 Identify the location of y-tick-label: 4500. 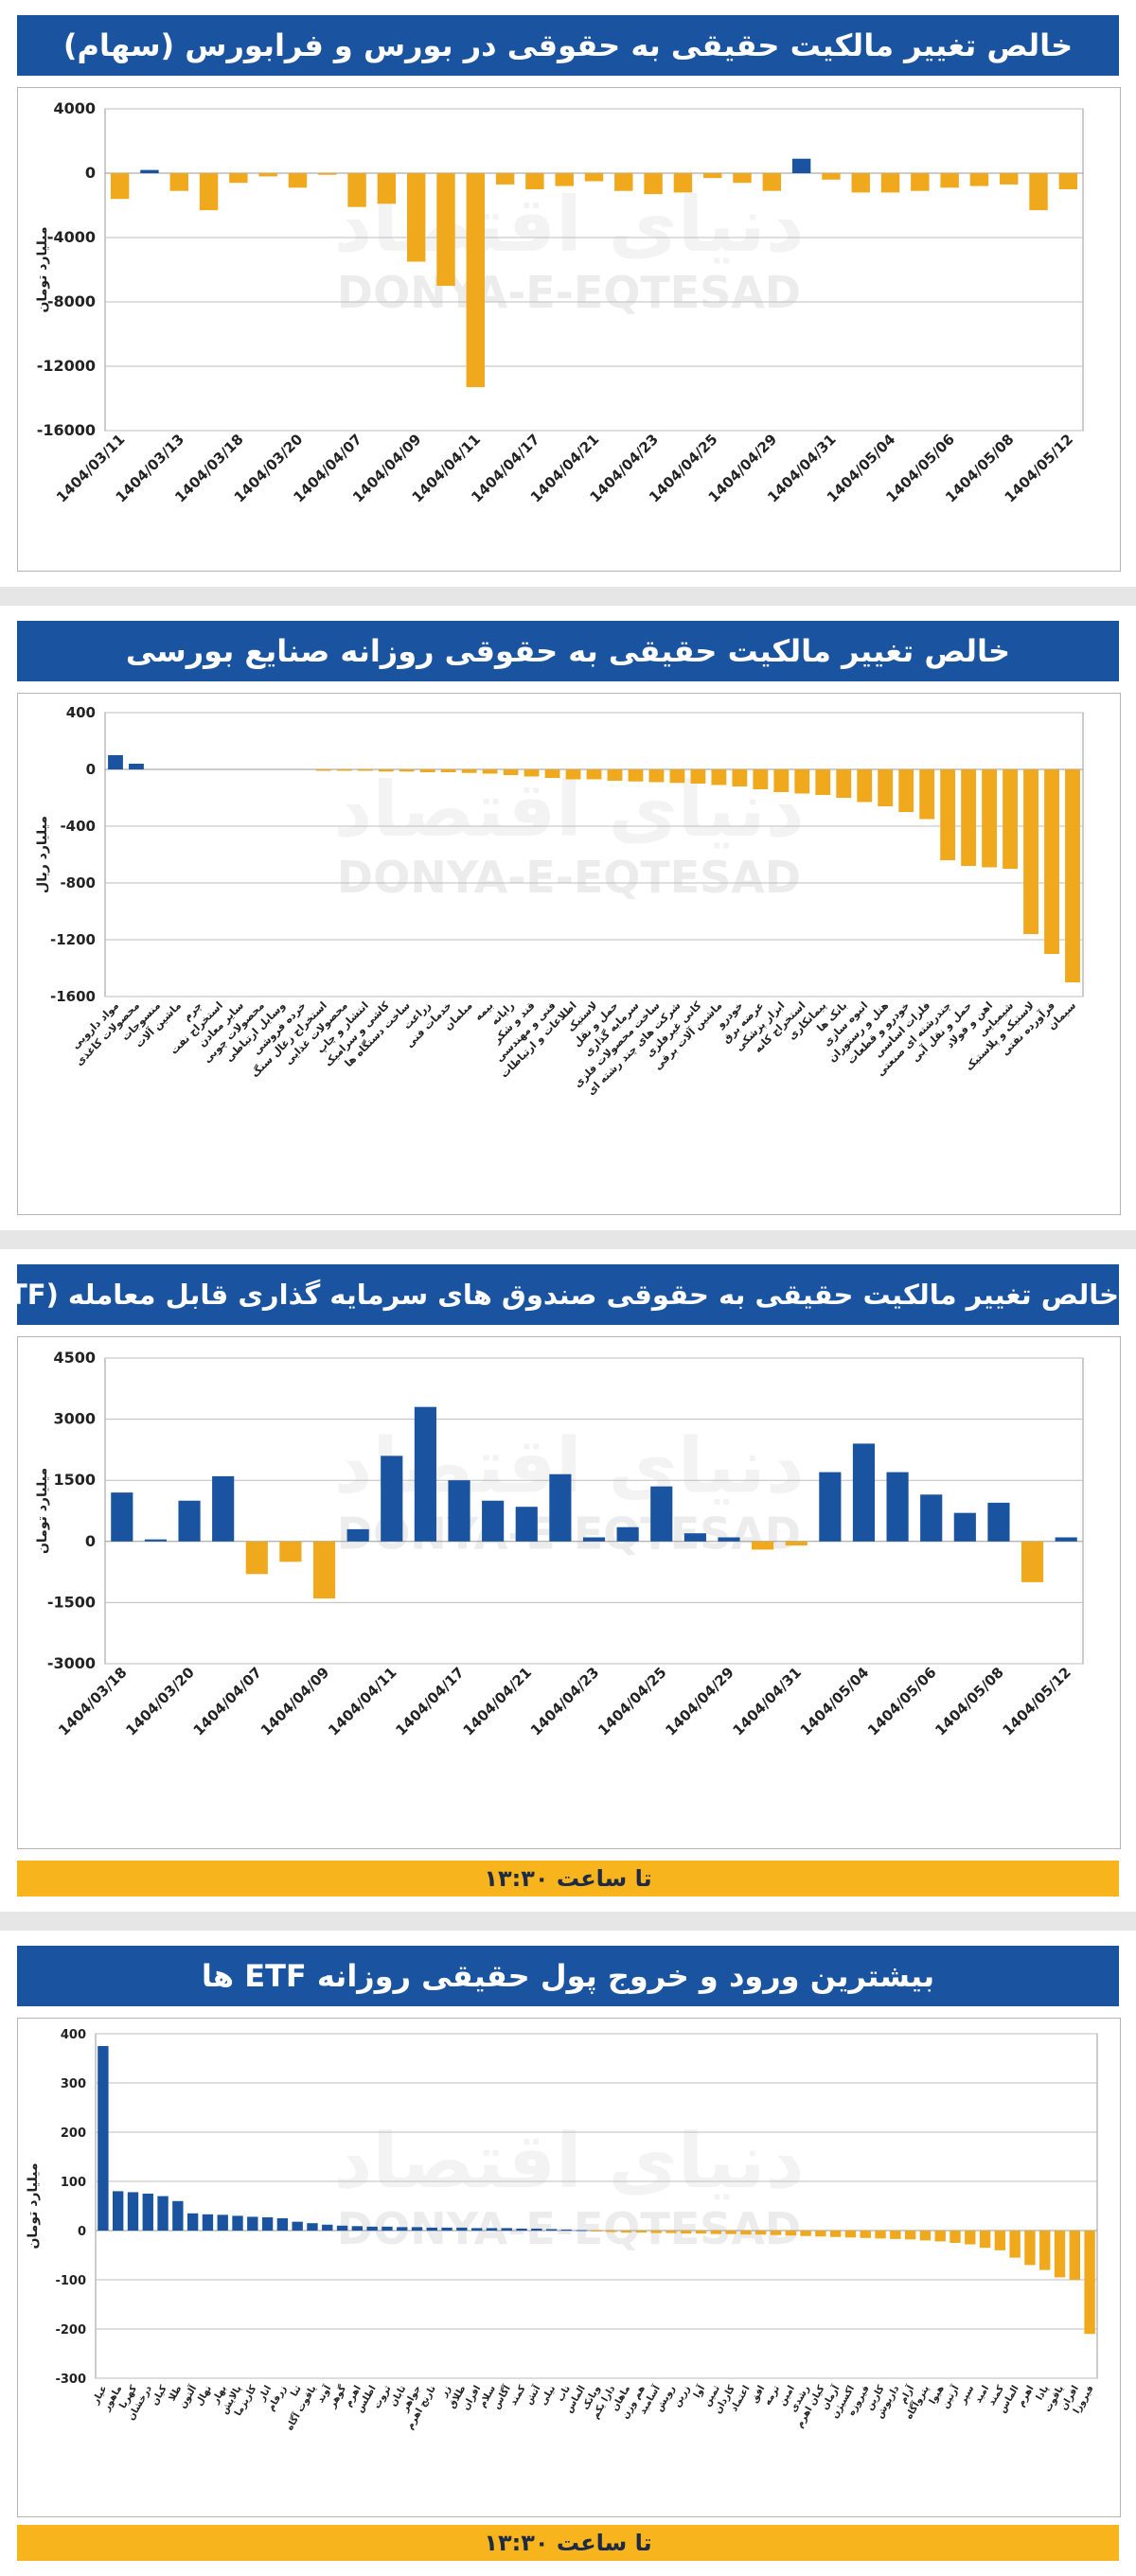
(74, 1358).